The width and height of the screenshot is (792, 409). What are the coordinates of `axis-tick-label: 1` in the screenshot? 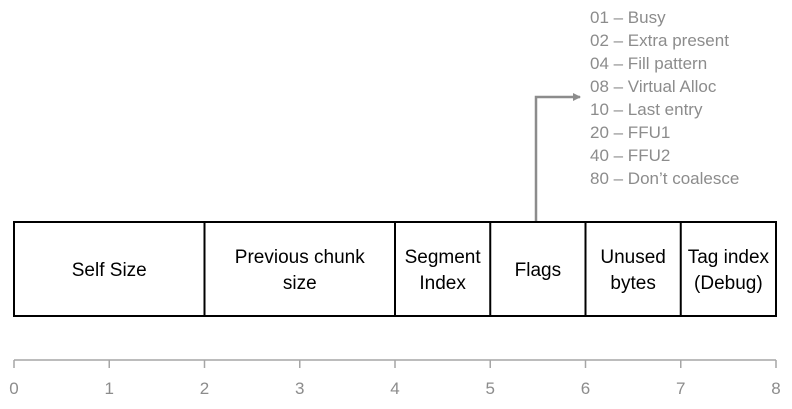 It's located at (109, 388).